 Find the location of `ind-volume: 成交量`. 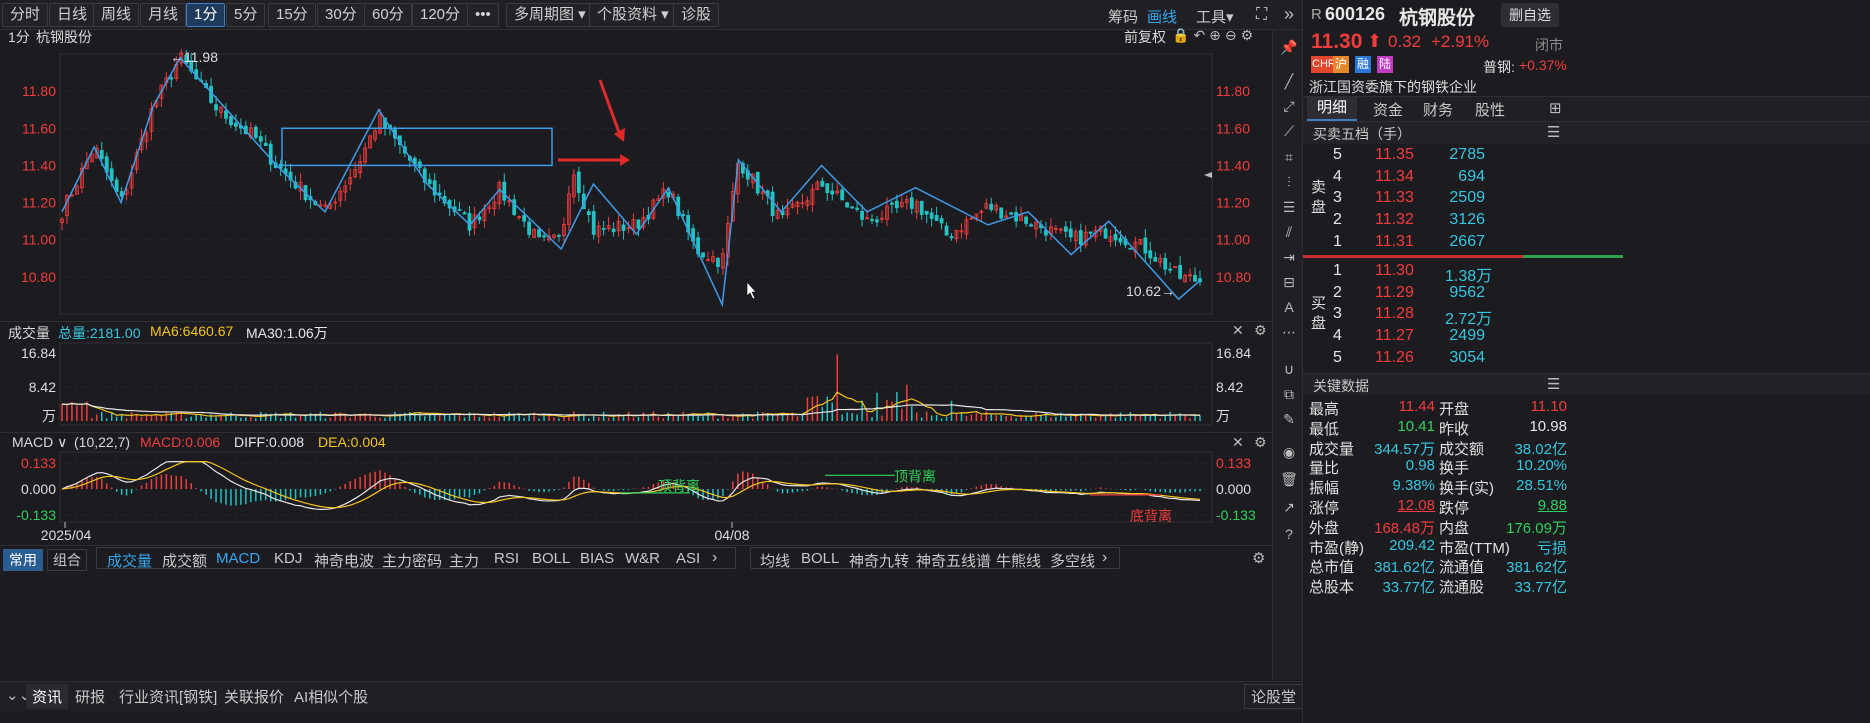

ind-volume: 成交量 is located at coordinates (130, 561).